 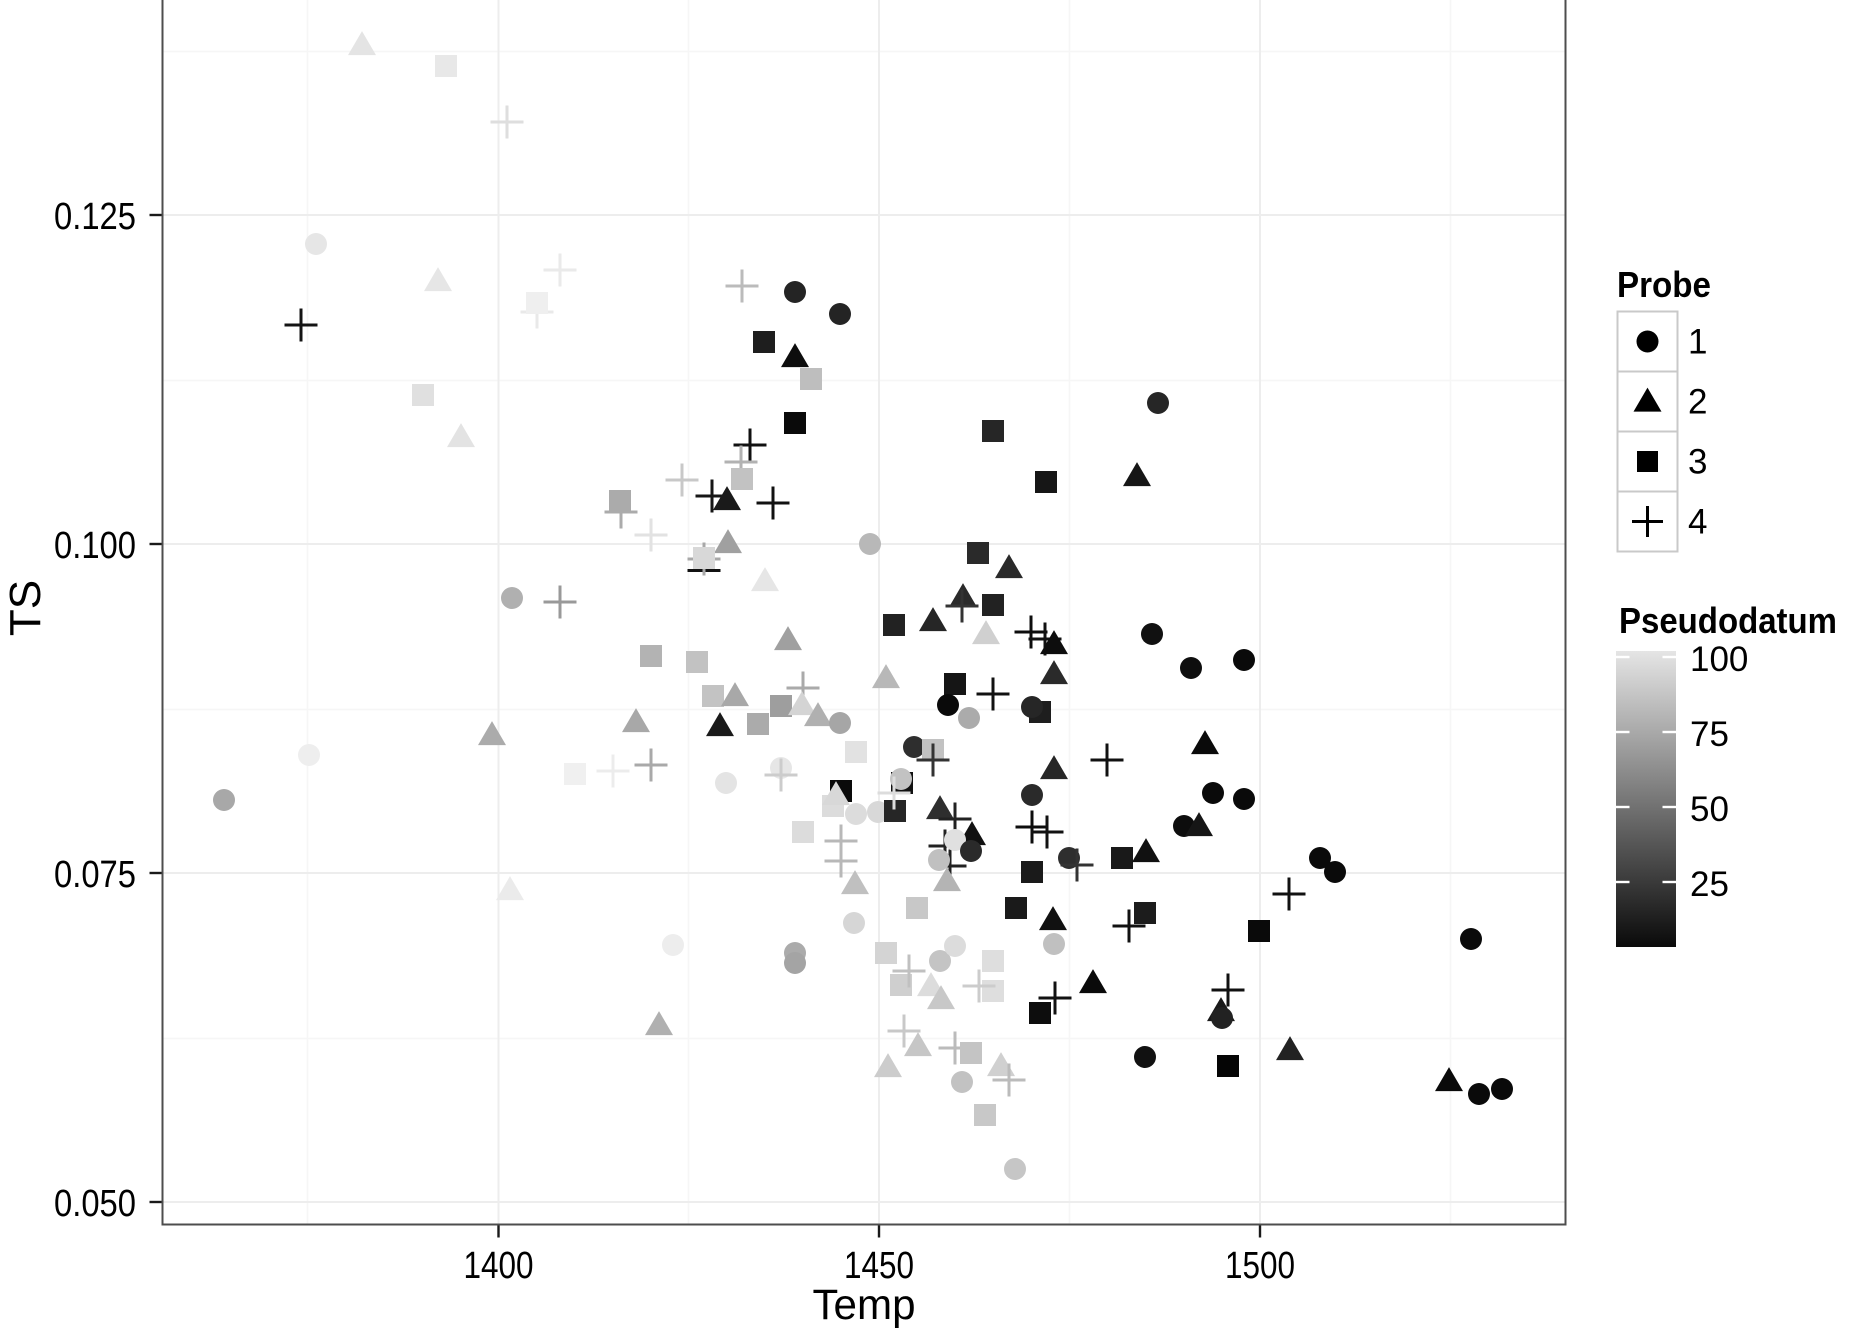 What do you see at coordinates (1709, 884) in the screenshot?
I see `svg-text: 25` at bounding box center [1709, 884].